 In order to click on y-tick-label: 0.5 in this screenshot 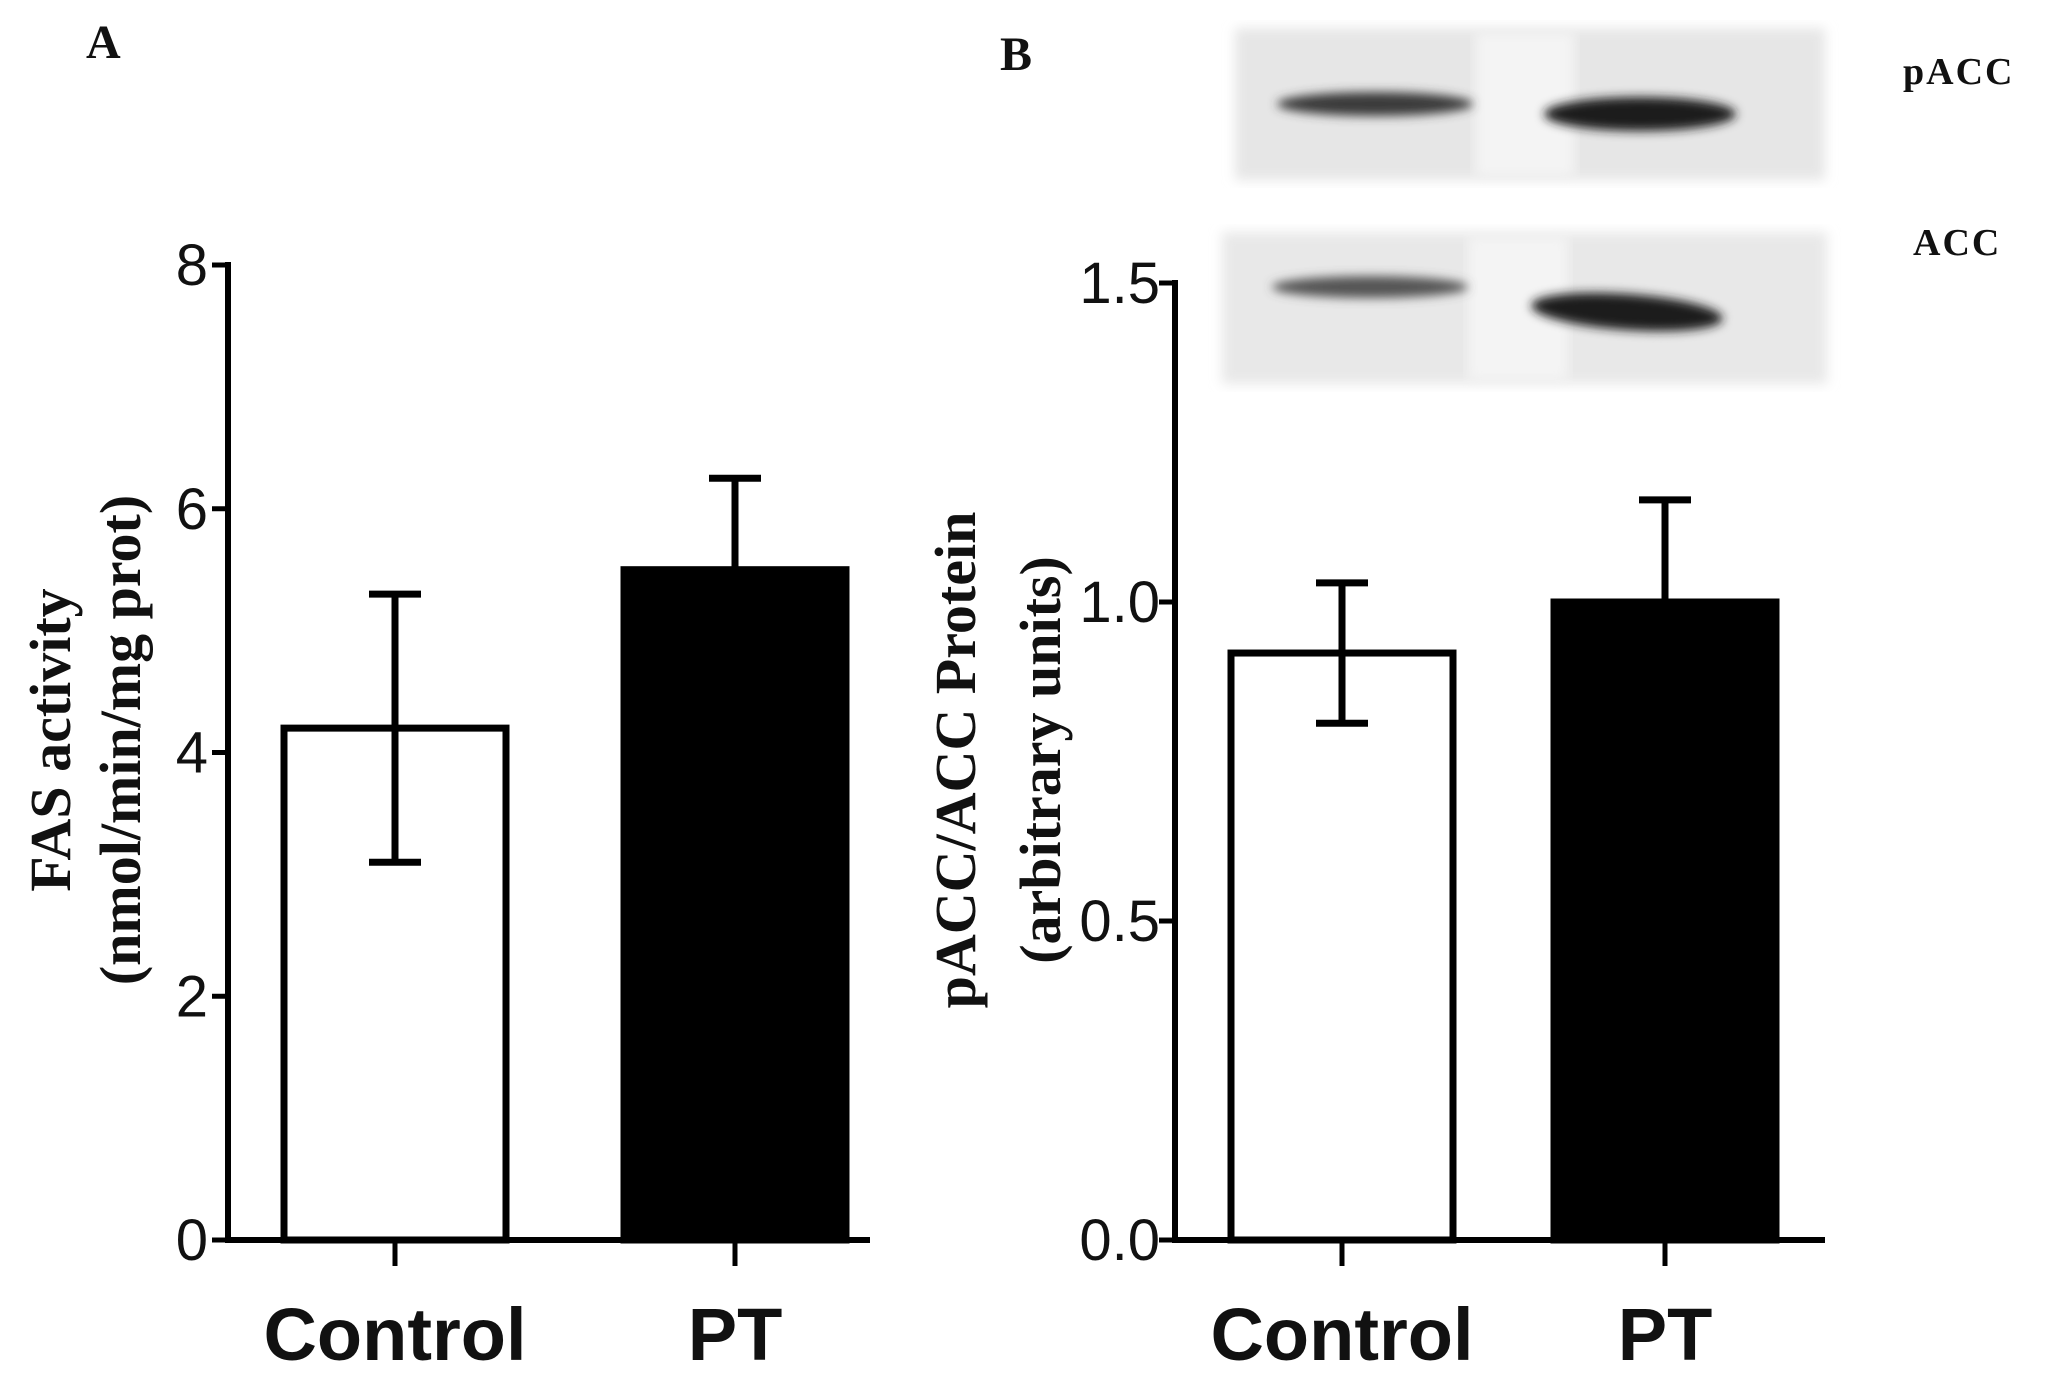, I will do `click(1119, 921)`.